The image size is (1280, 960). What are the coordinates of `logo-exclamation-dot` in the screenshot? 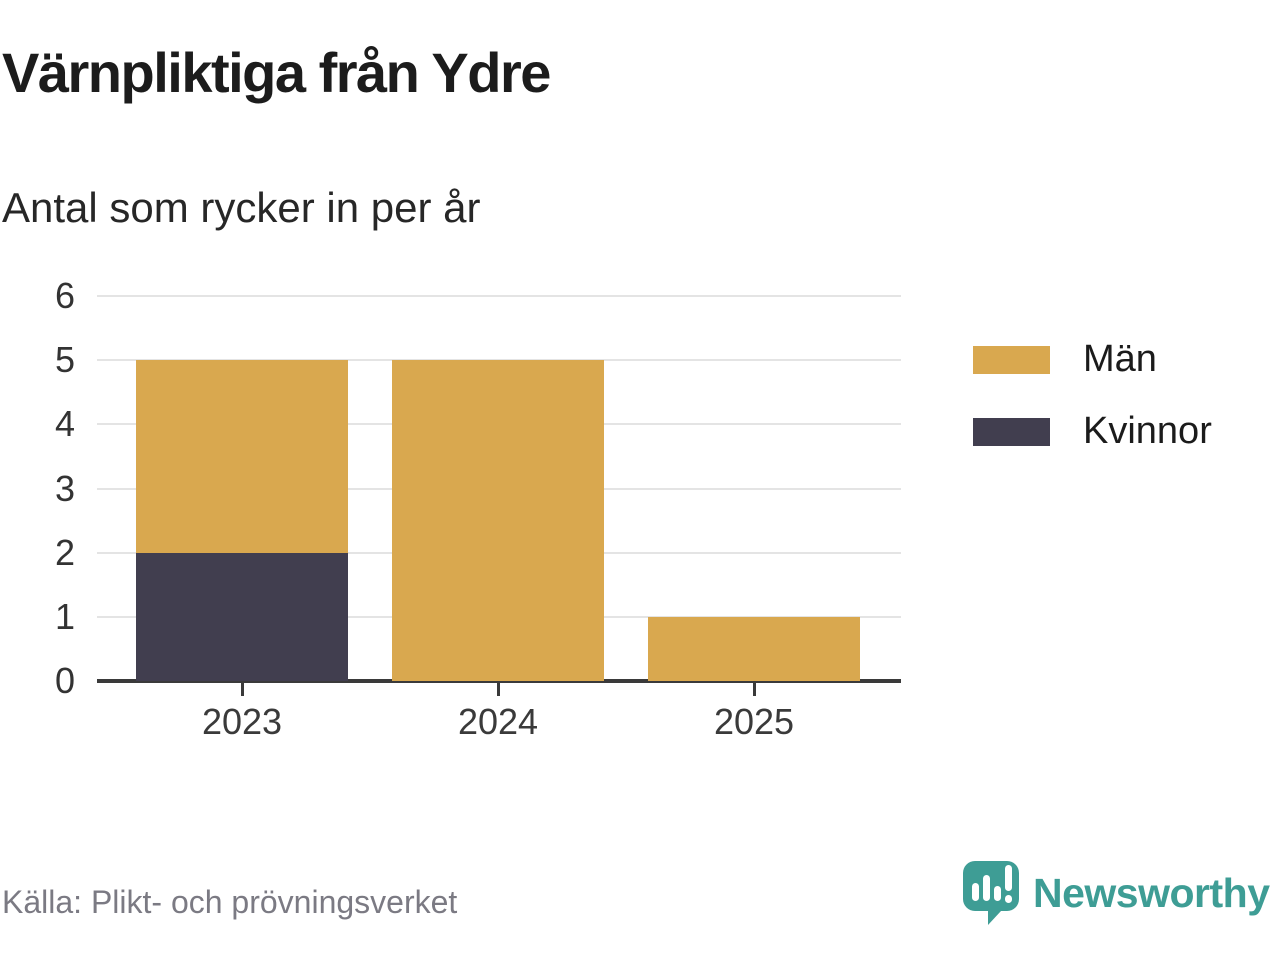 It's located at (1008, 899).